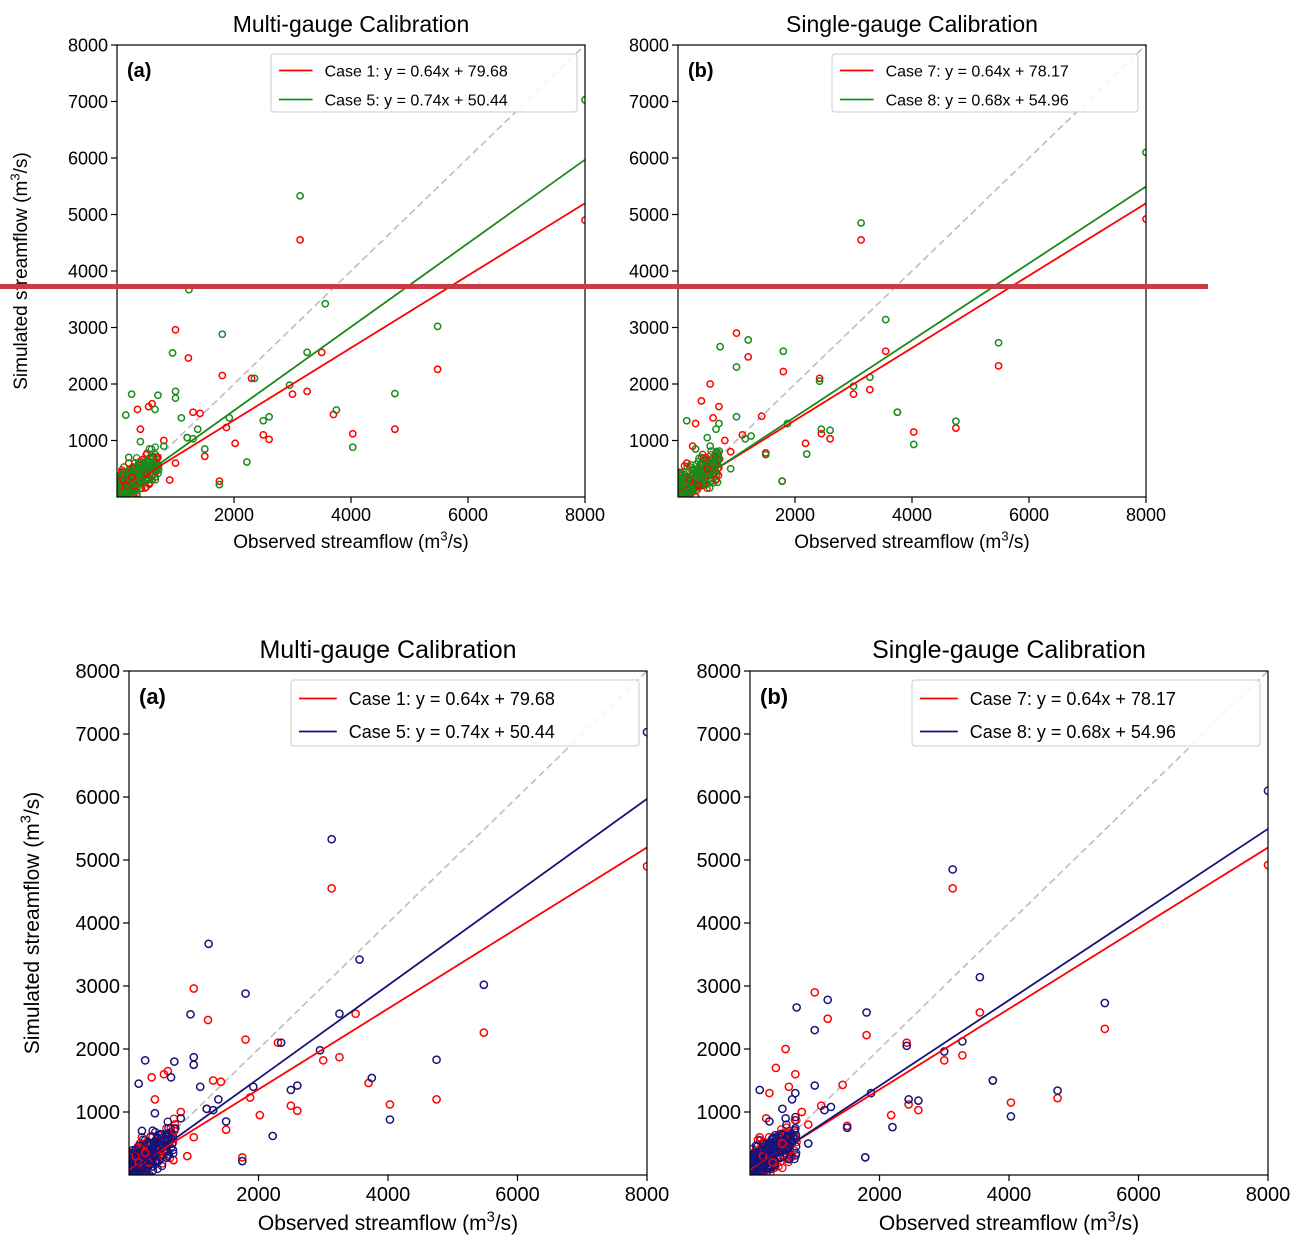  Describe the element at coordinates (1011, 1013) in the screenshot. I see `series-1-points` at that location.